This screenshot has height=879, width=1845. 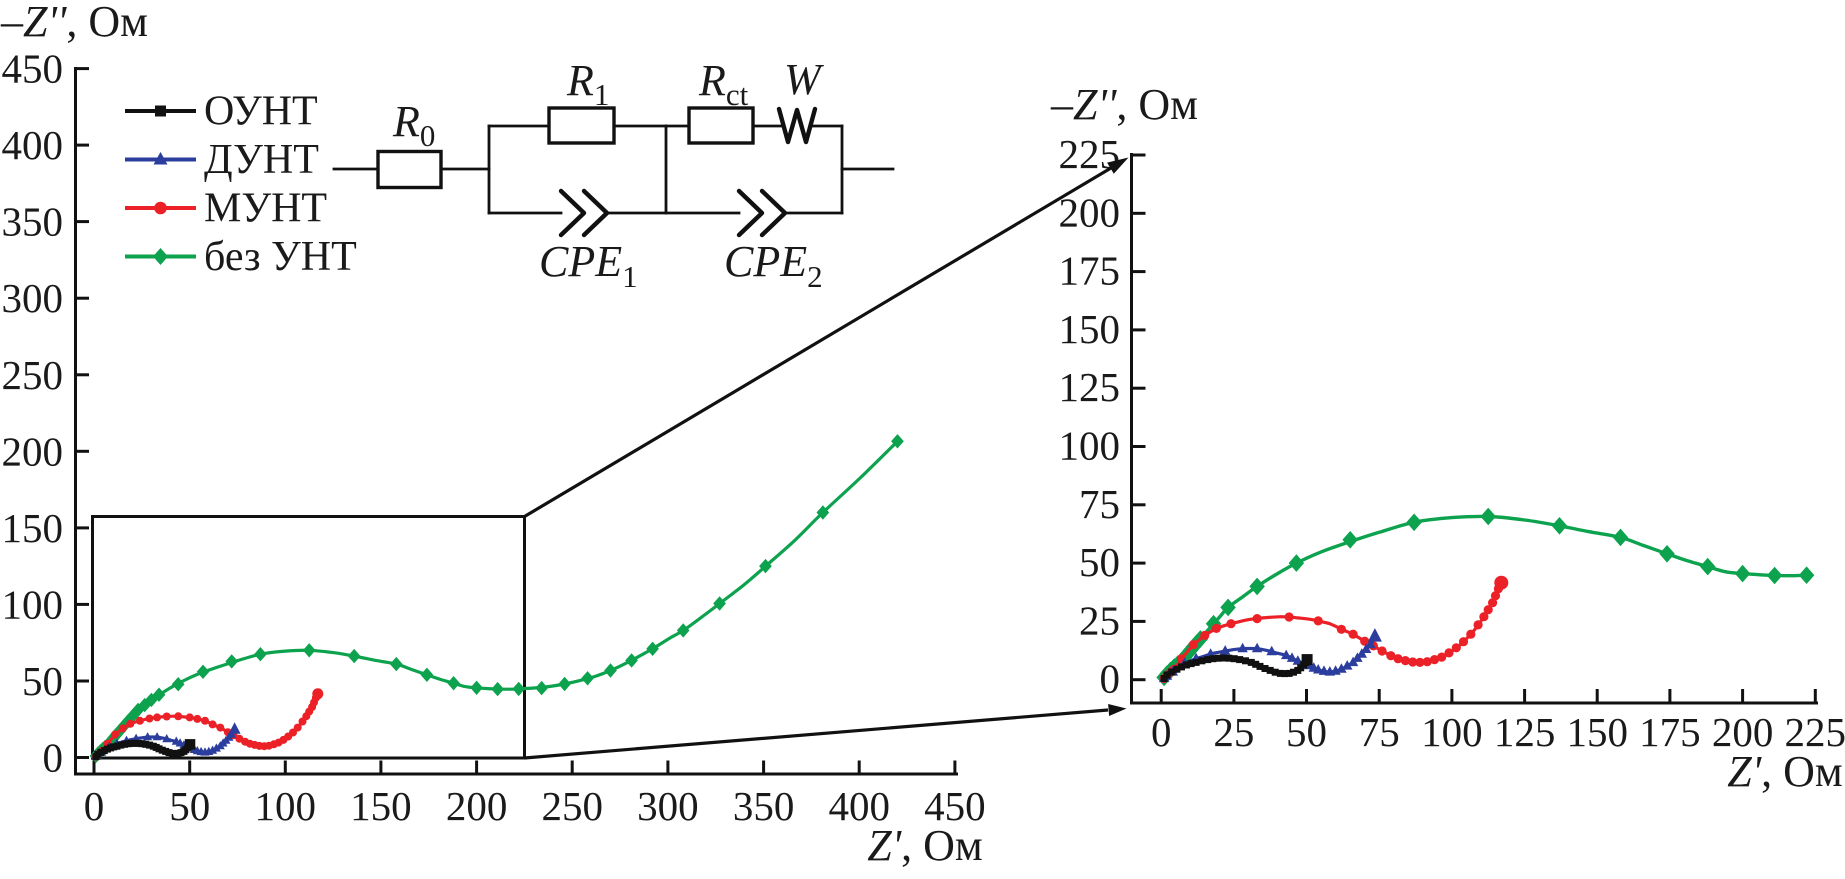 I want to click on svg-text: ОУНТ, so click(x=261, y=112).